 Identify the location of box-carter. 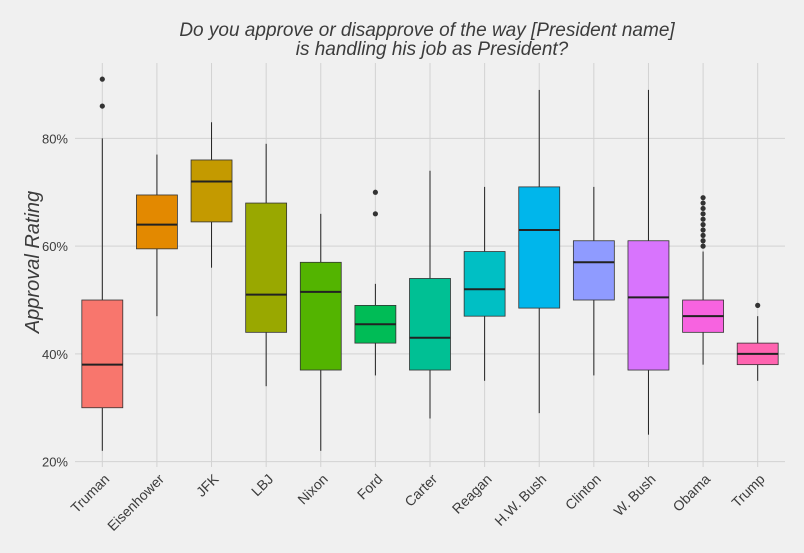
(430, 294).